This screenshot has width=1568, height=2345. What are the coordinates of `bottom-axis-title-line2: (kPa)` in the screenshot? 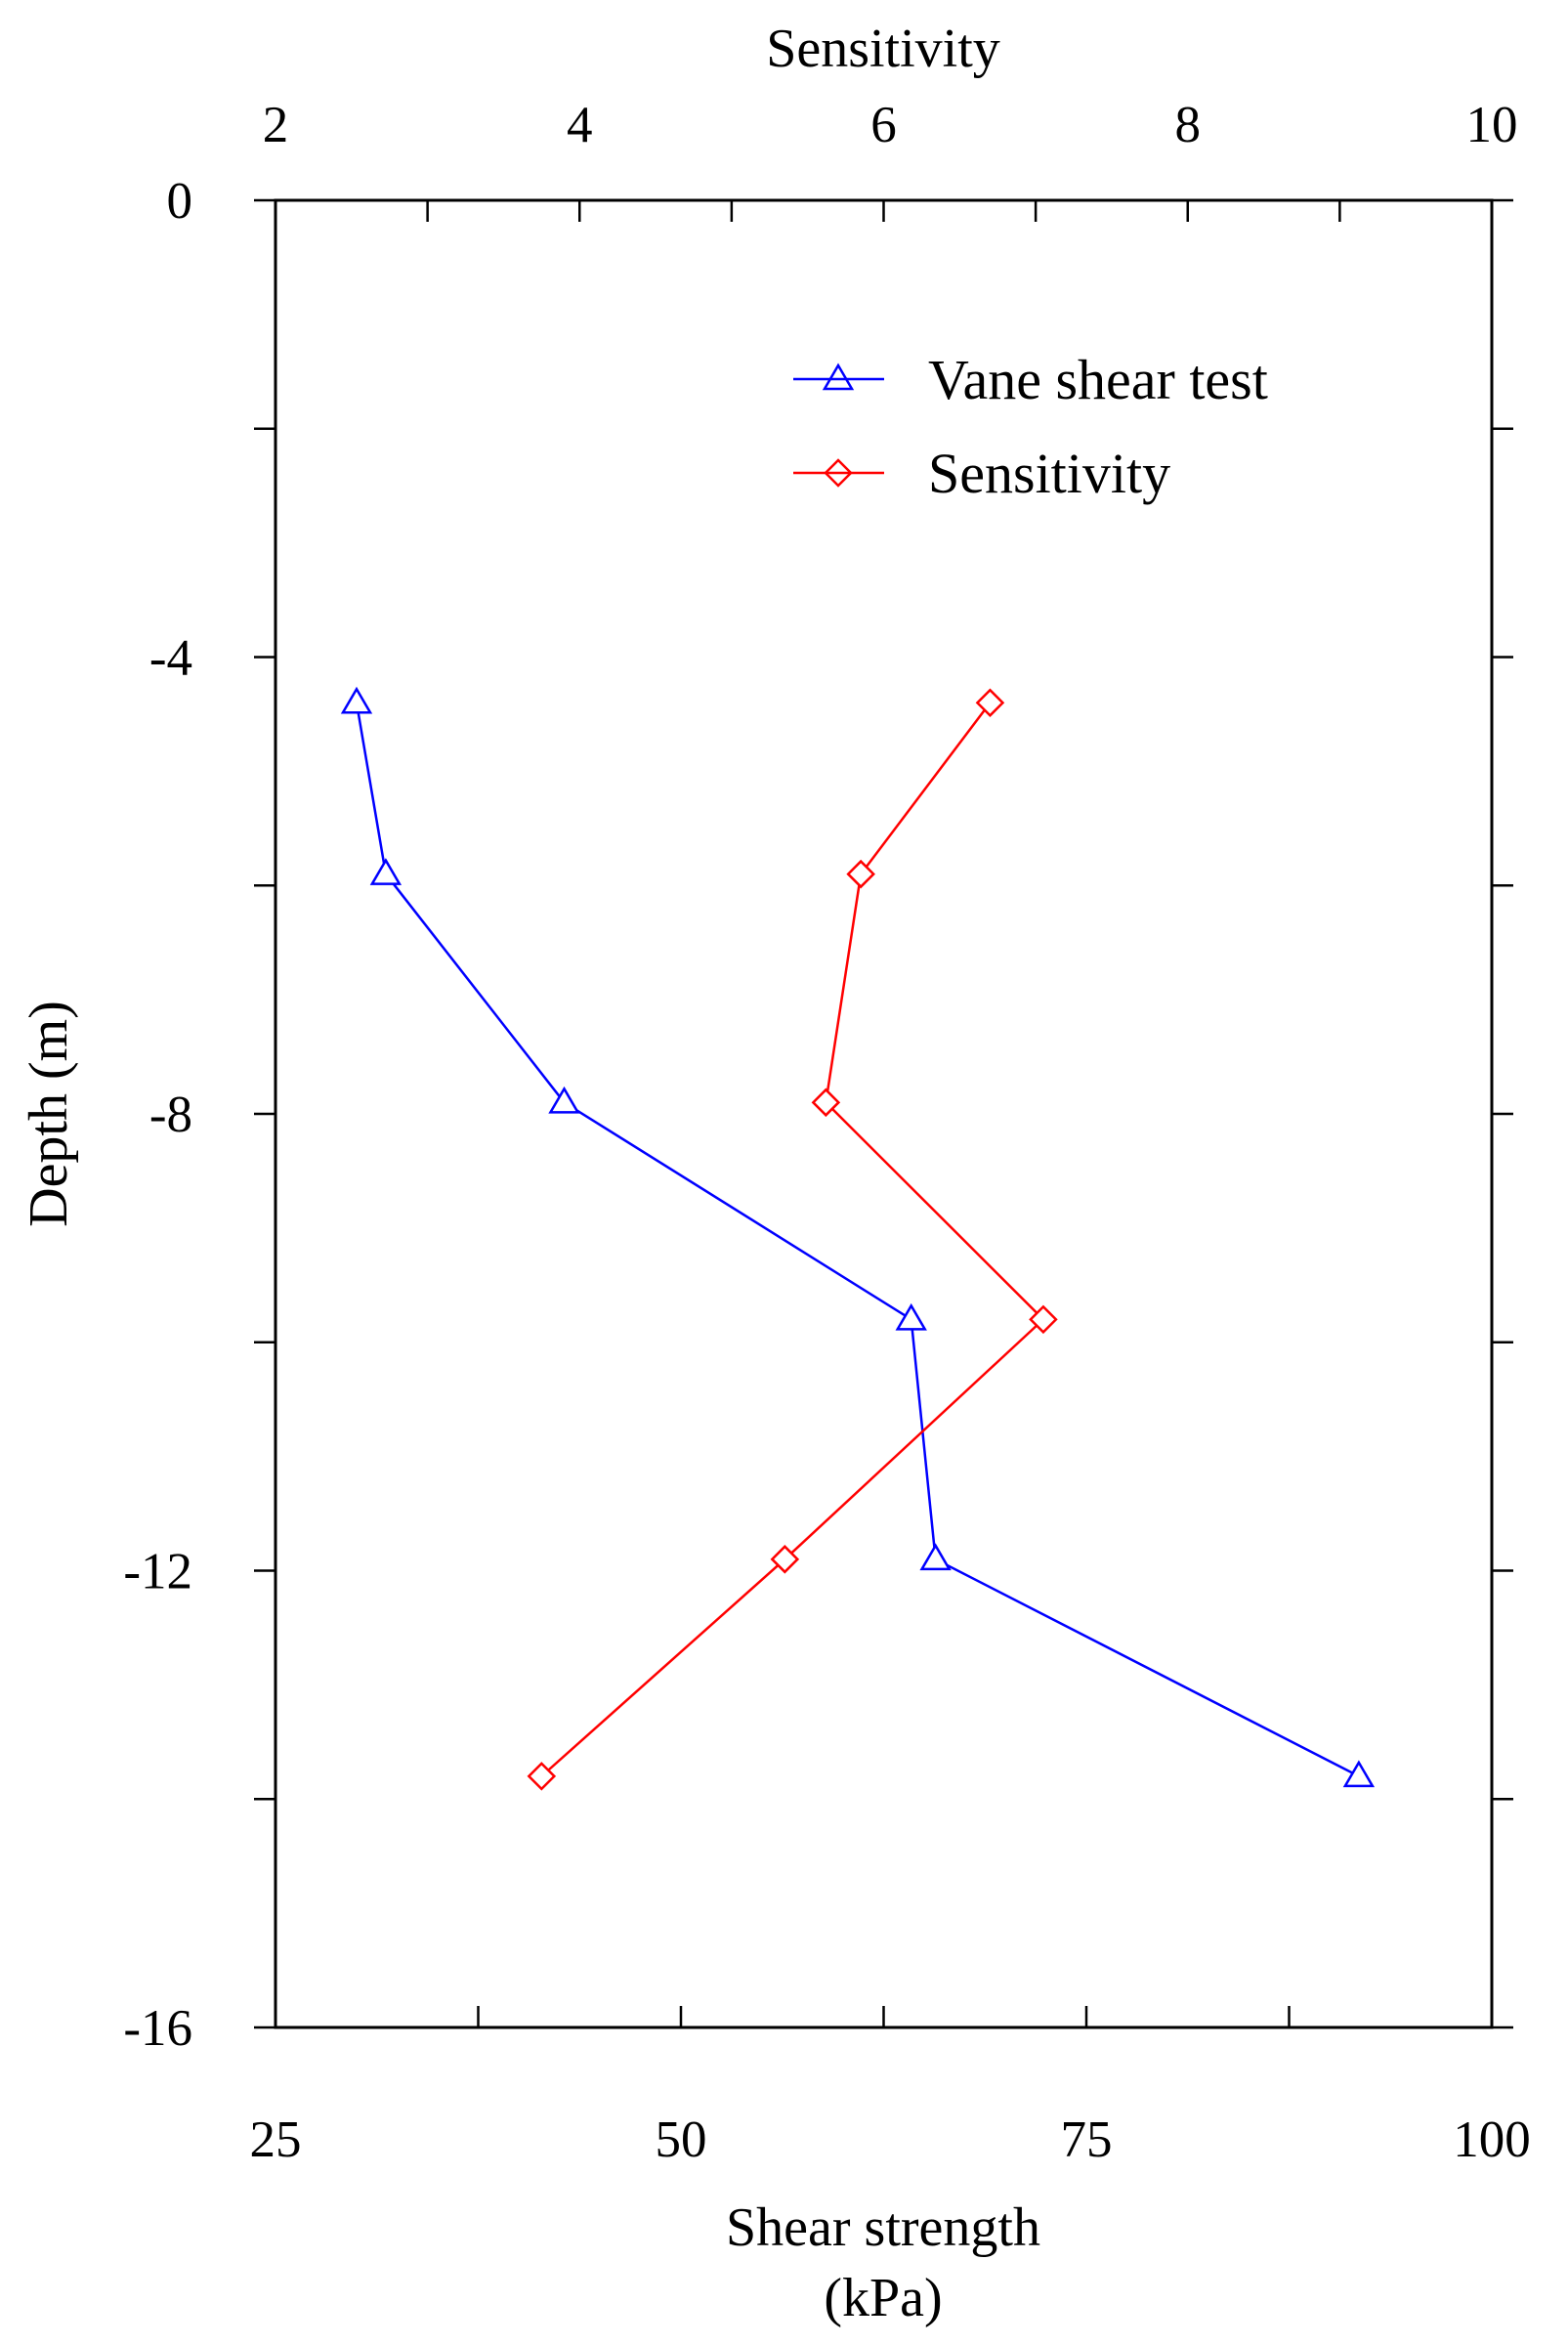 It's located at (883, 2298).